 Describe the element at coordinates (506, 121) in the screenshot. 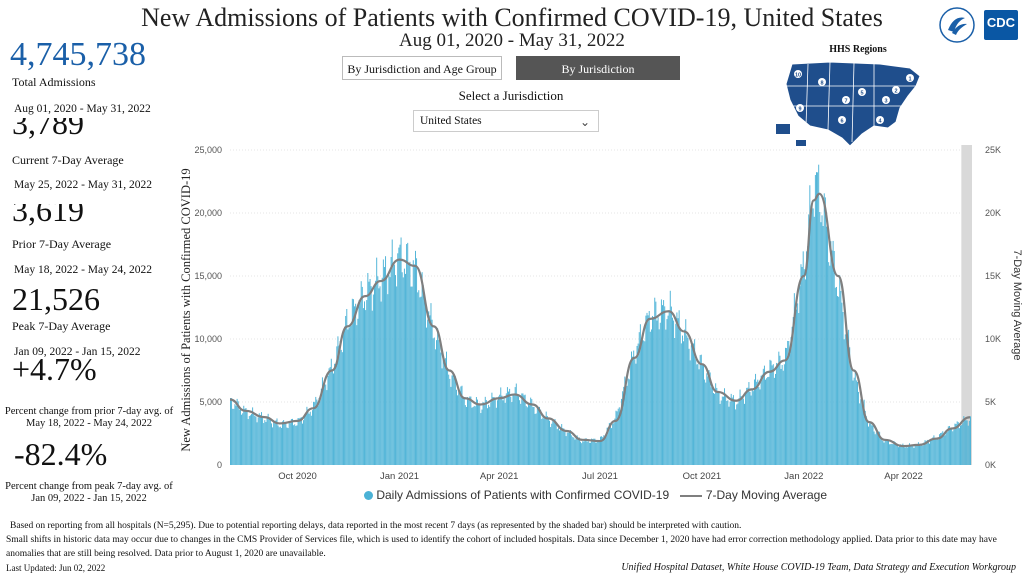

I see `jurisdiction-select: United States ⌄` at that location.